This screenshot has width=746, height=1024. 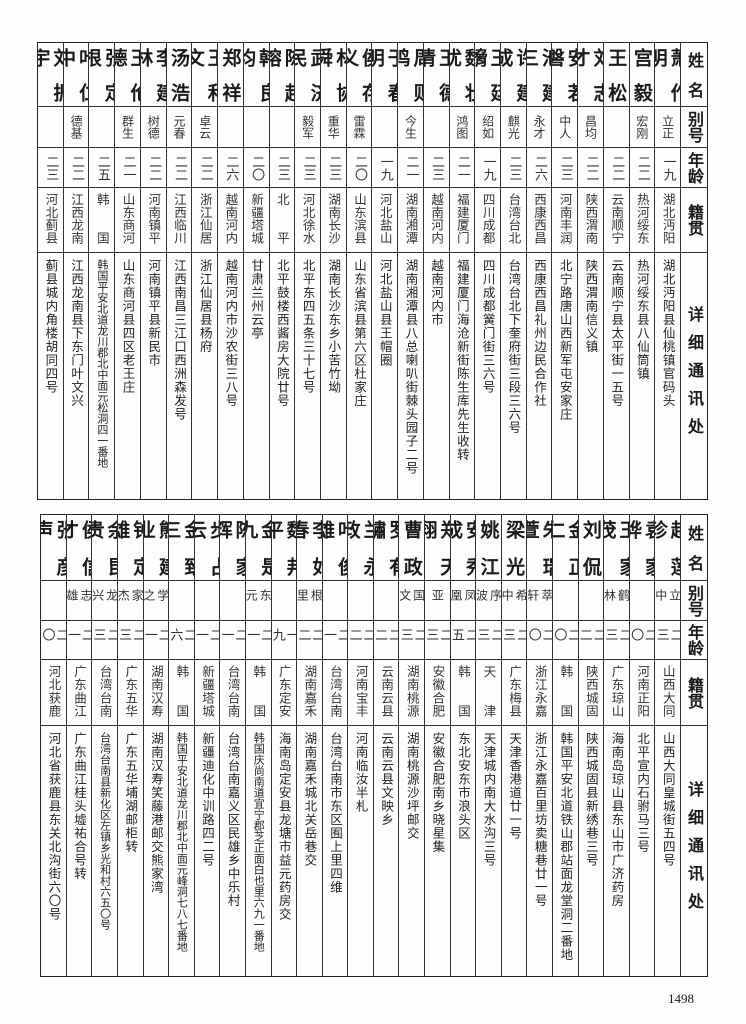 I want to click on name-text: 金致三, so click(x=181, y=548).